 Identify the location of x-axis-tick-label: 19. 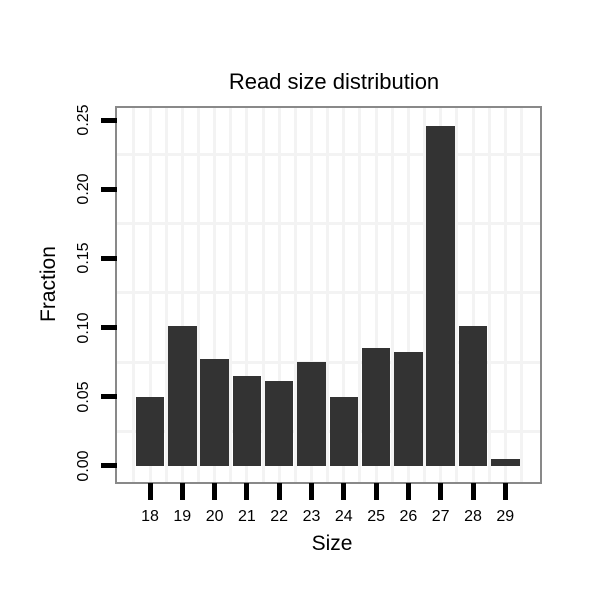
(182, 516).